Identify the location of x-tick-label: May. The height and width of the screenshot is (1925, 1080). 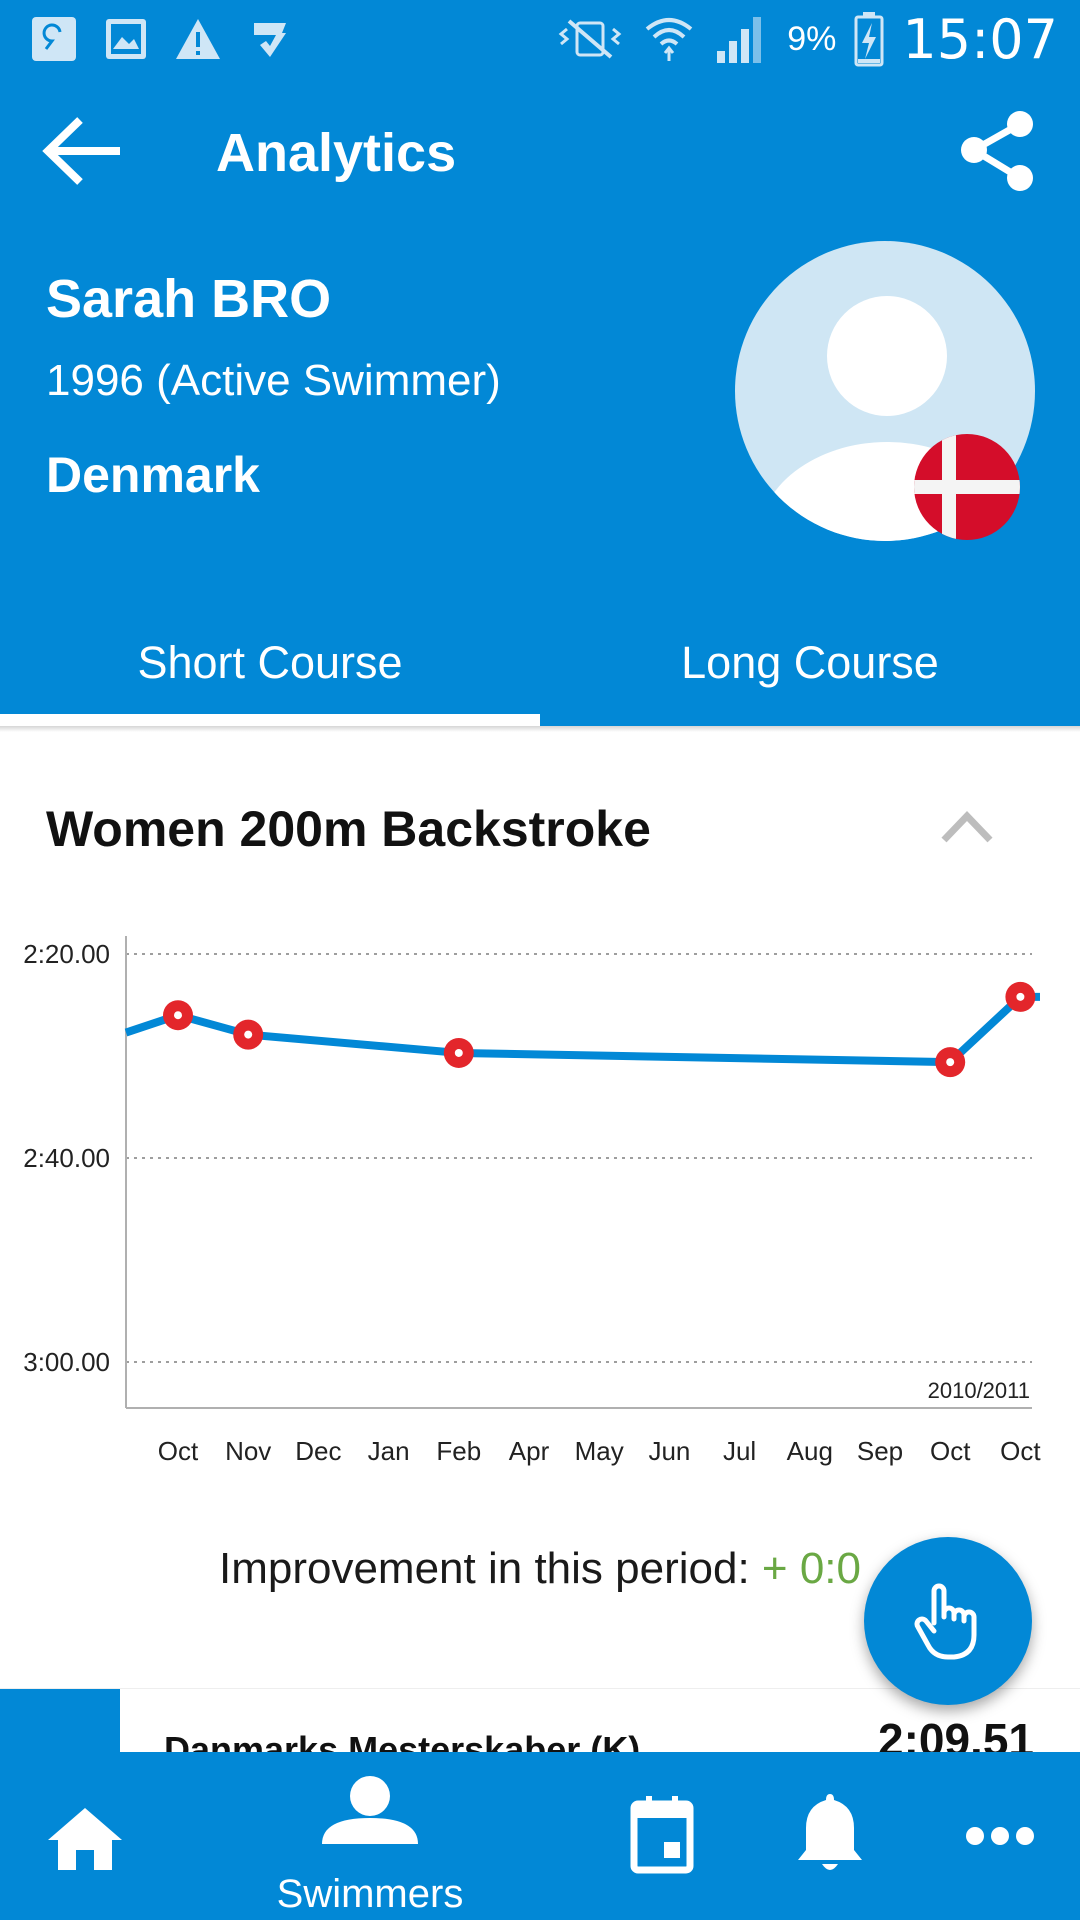
(599, 1451).